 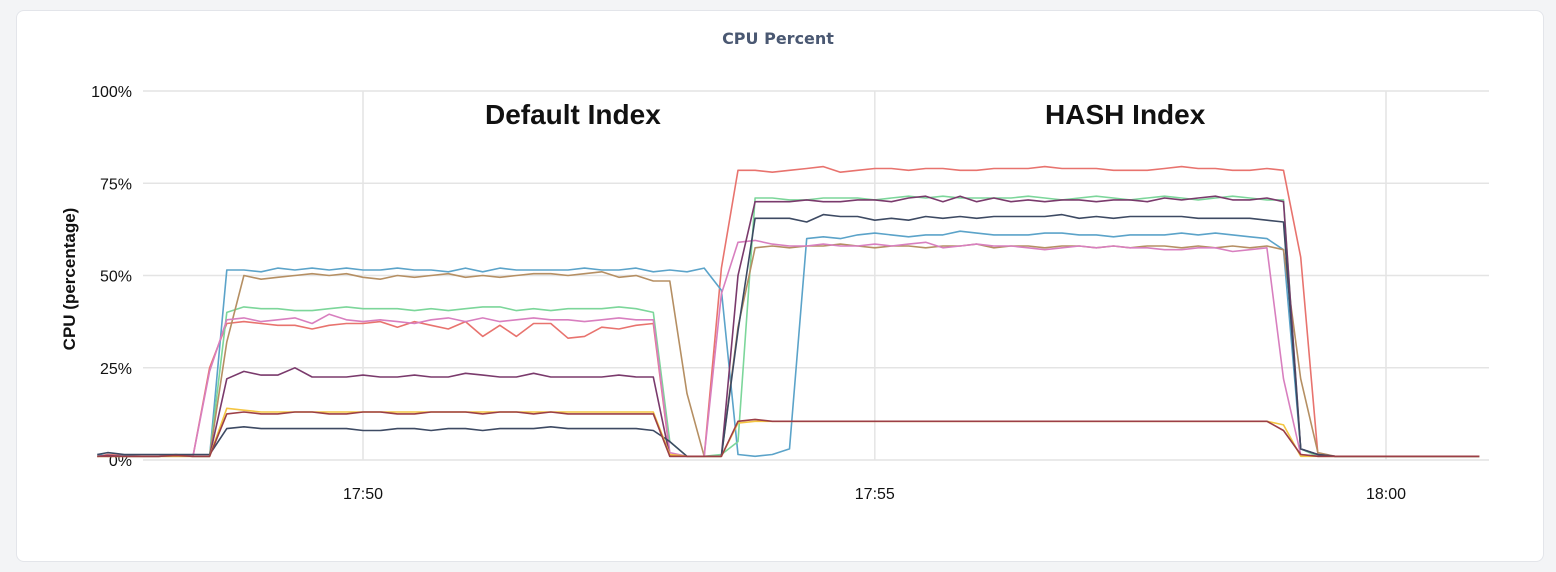 I want to click on annotation-label: HASH Index, so click(x=1125, y=114).